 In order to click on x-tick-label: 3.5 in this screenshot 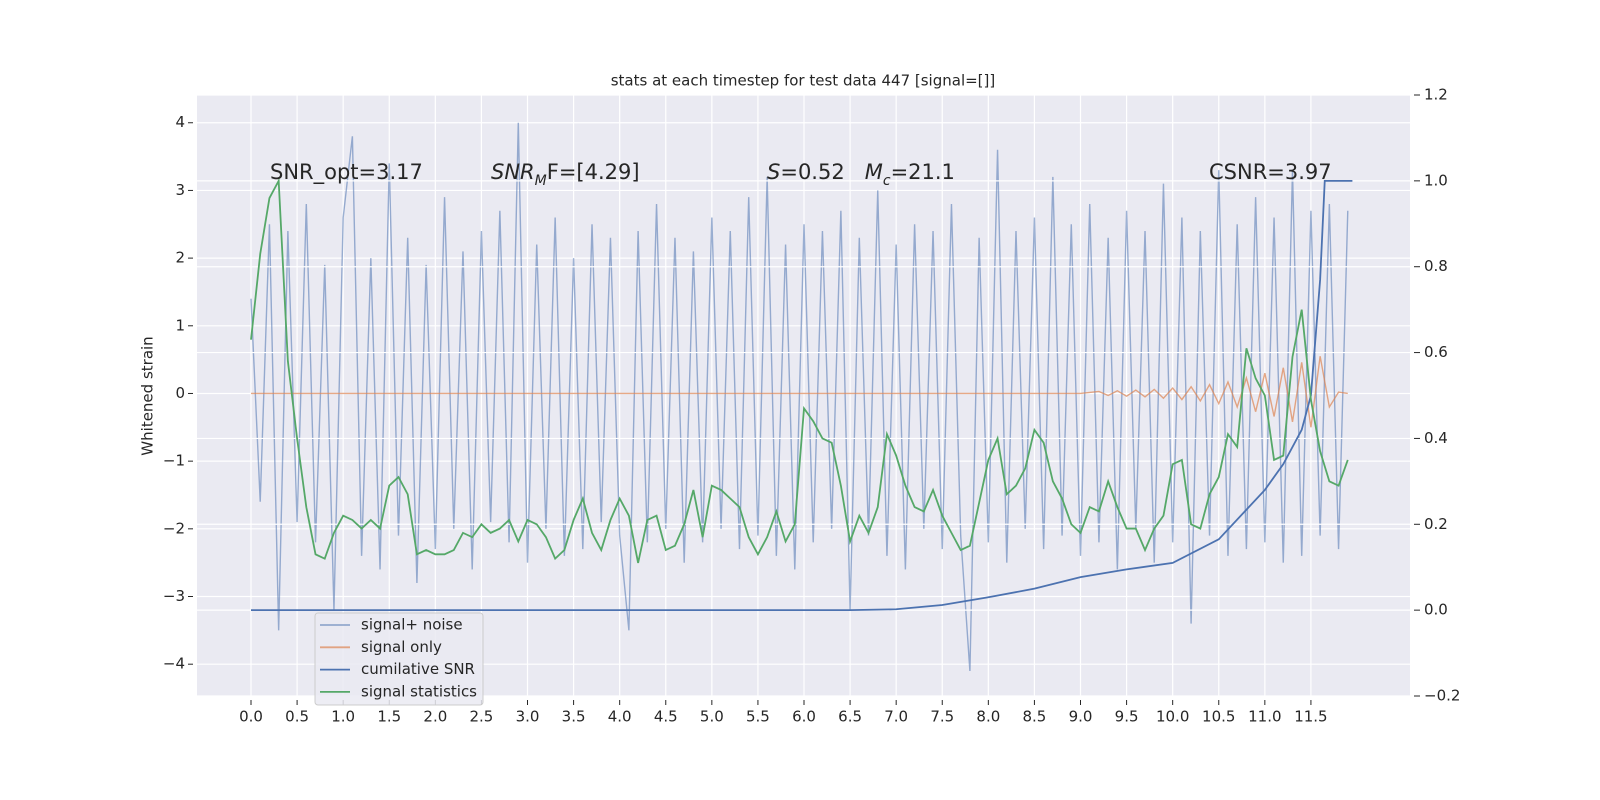, I will do `click(574, 717)`.